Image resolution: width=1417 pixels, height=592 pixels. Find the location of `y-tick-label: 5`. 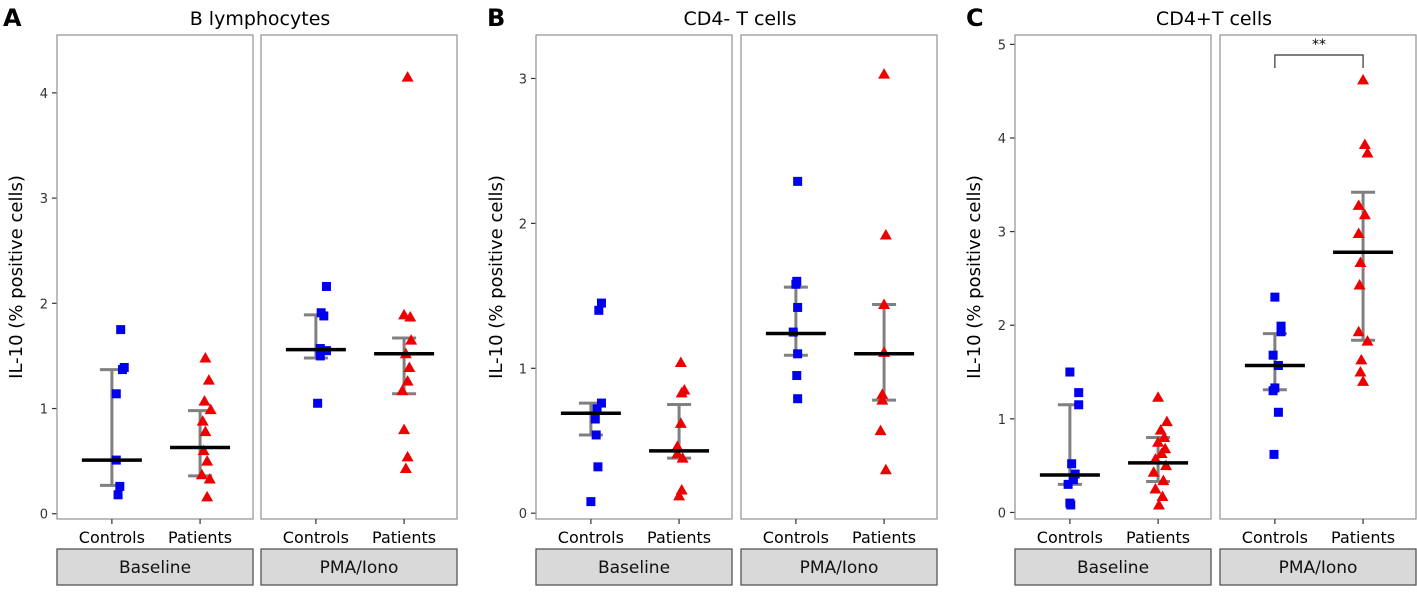

y-tick-label: 5 is located at coordinates (1002, 45).